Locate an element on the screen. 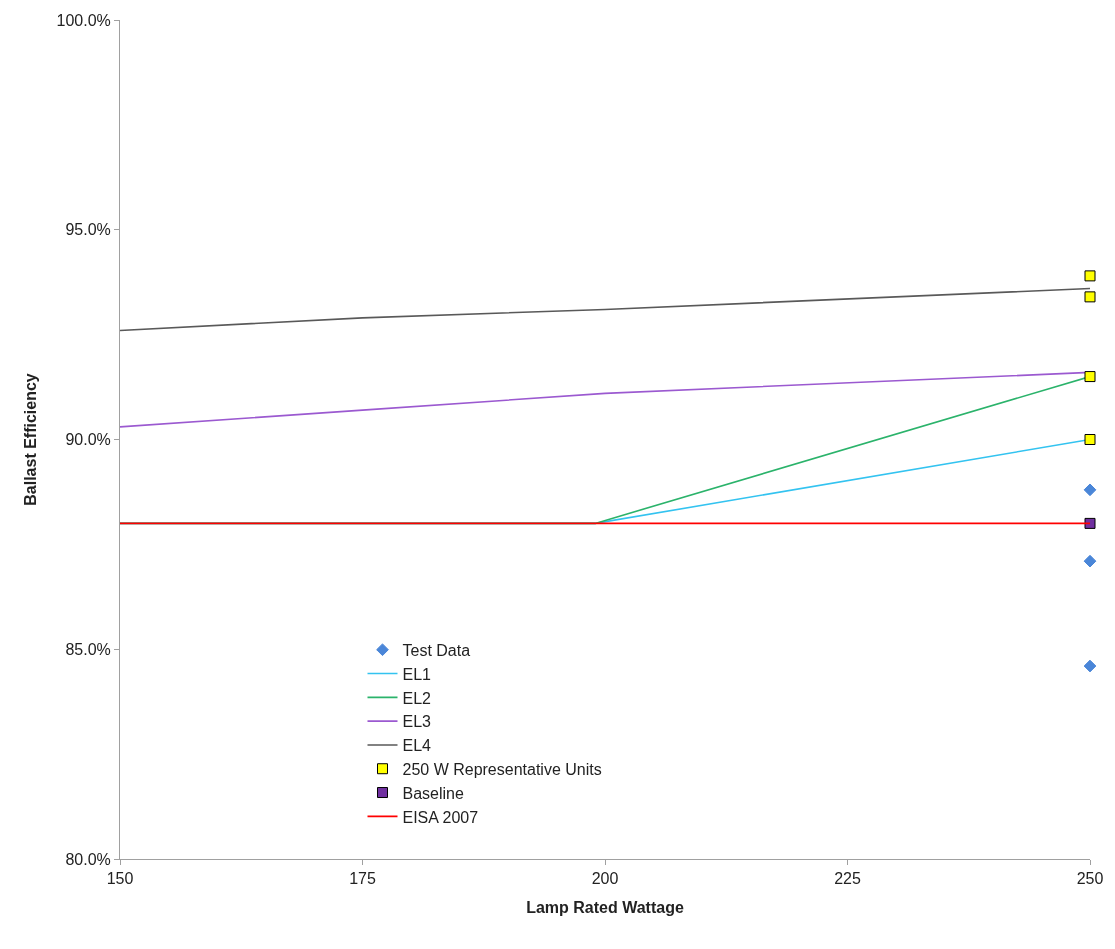  legend-label: EL2 is located at coordinates (417, 698).